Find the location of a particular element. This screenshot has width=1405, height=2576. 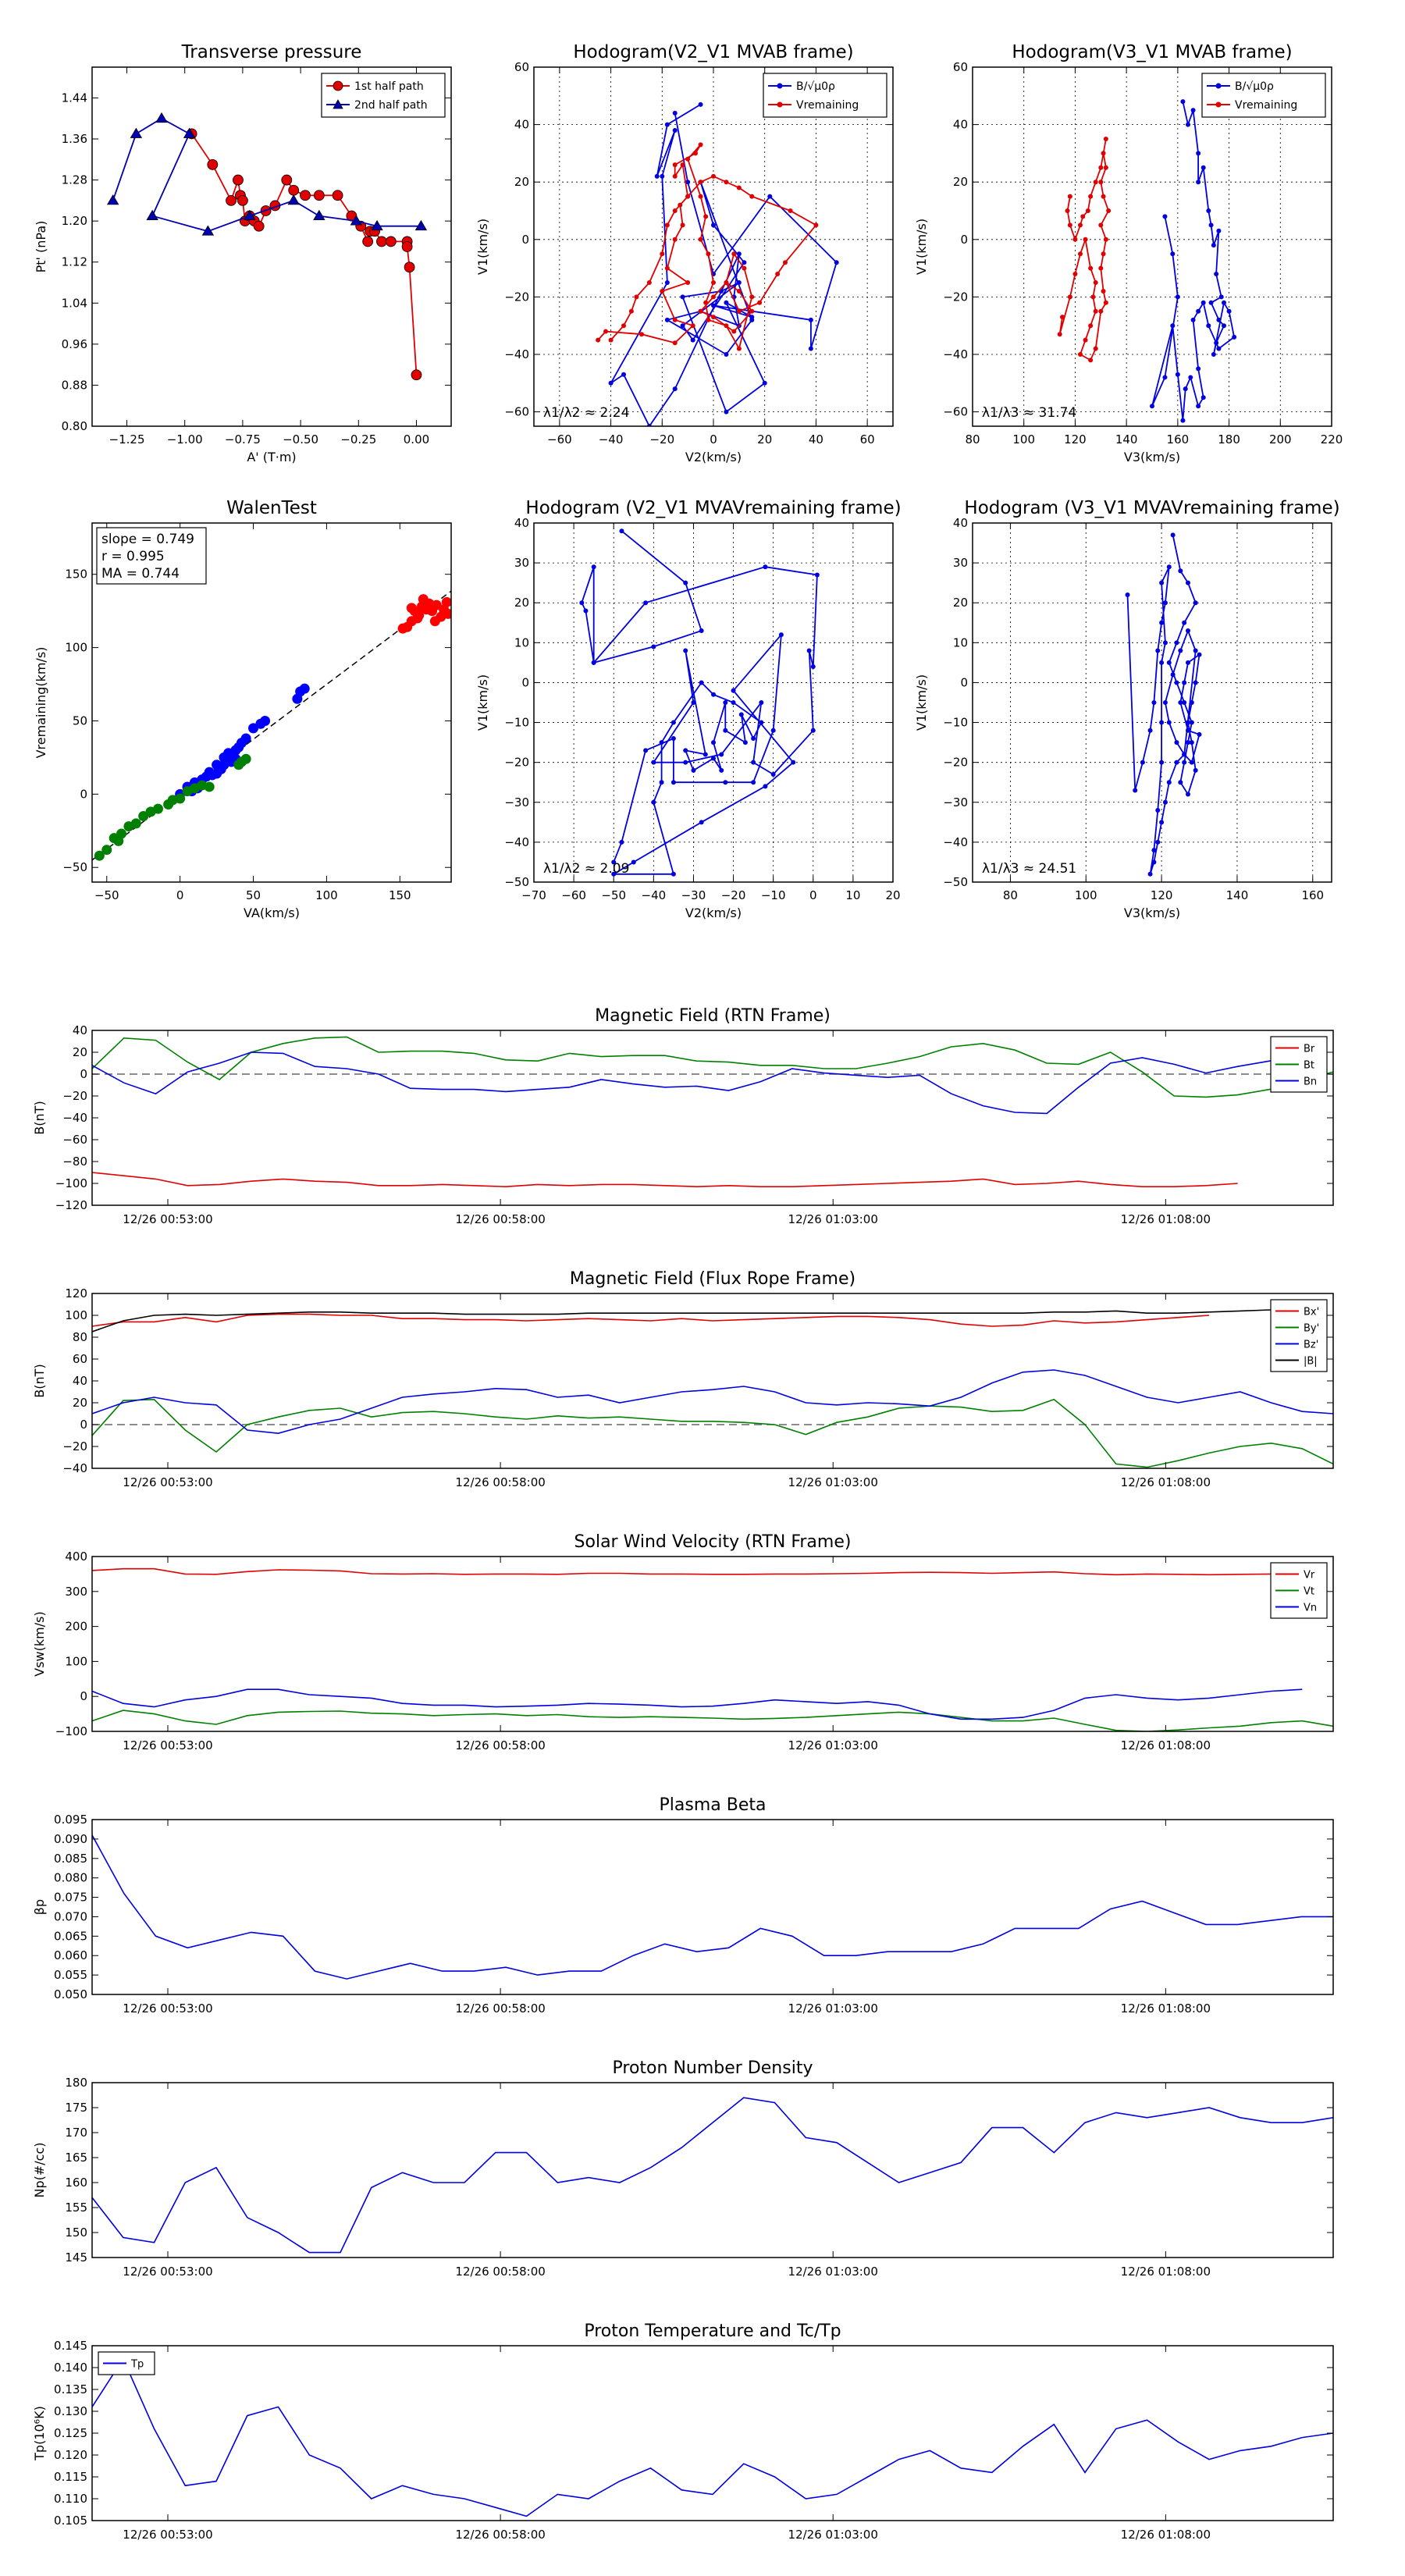

y-tick-label: 30 is located at coordinates (961, 563).